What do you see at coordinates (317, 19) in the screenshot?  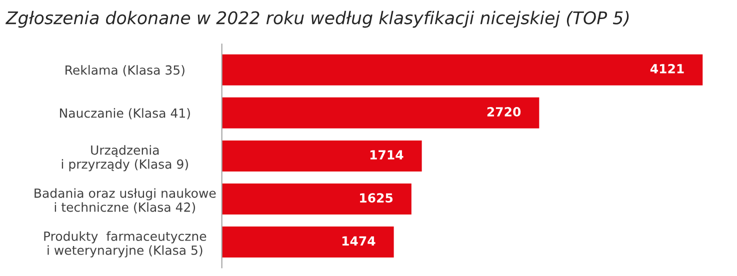 I see `chart-title: Zgłoszenia dokonane w 2022 roku według klasyfikacji nicejskiej (TOP 5)` at bounding box center [317, 19].